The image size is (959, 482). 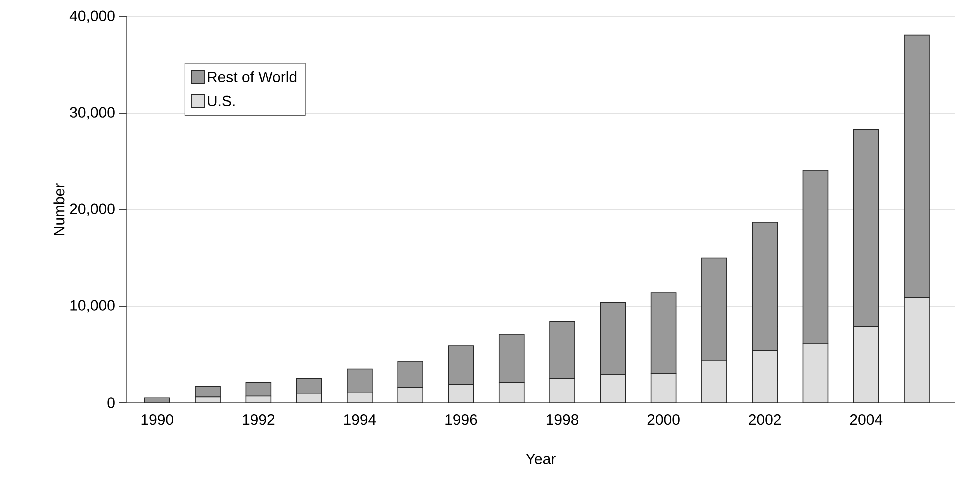 I want to click on y-tick-label: 30,000, so click(x=92, y=113).